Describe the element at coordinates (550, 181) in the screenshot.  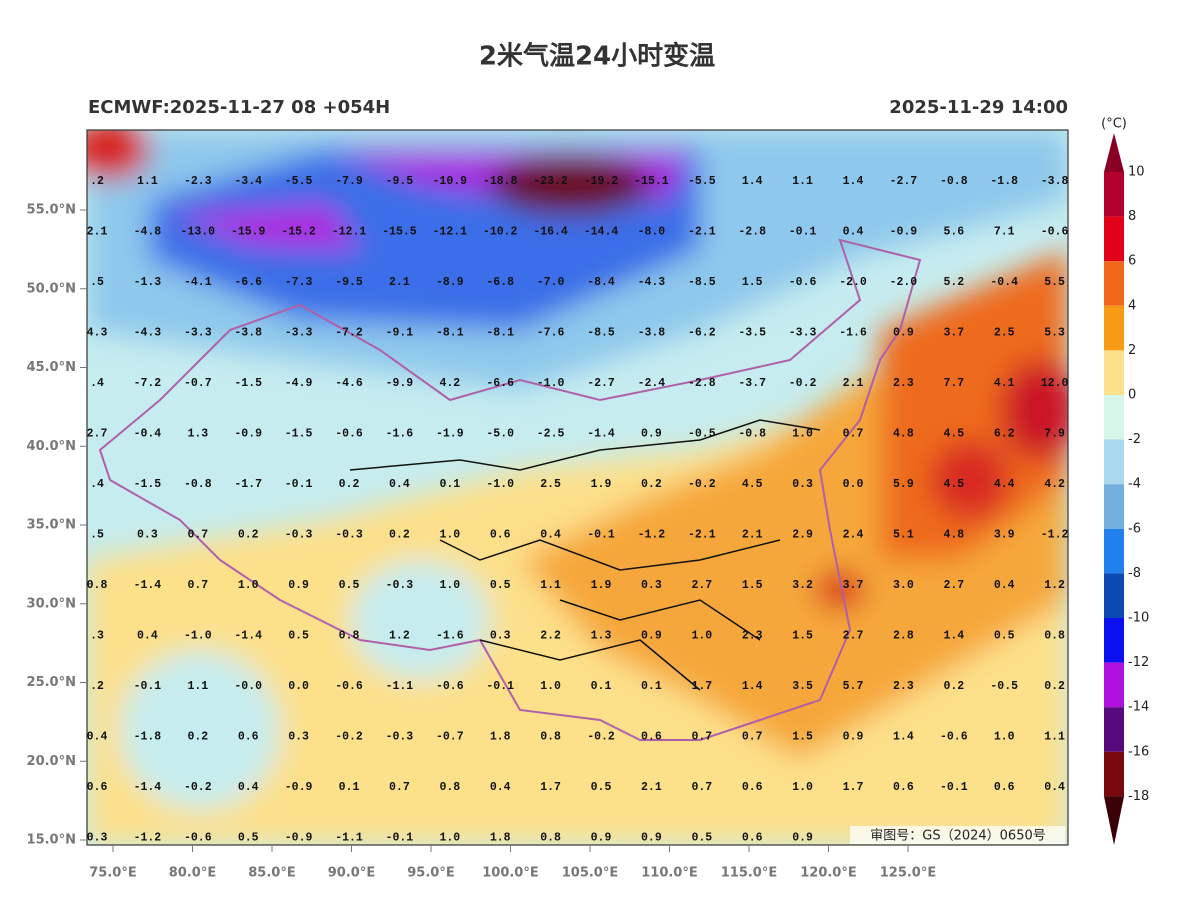
I see `grid-value: -23.2` at that location.